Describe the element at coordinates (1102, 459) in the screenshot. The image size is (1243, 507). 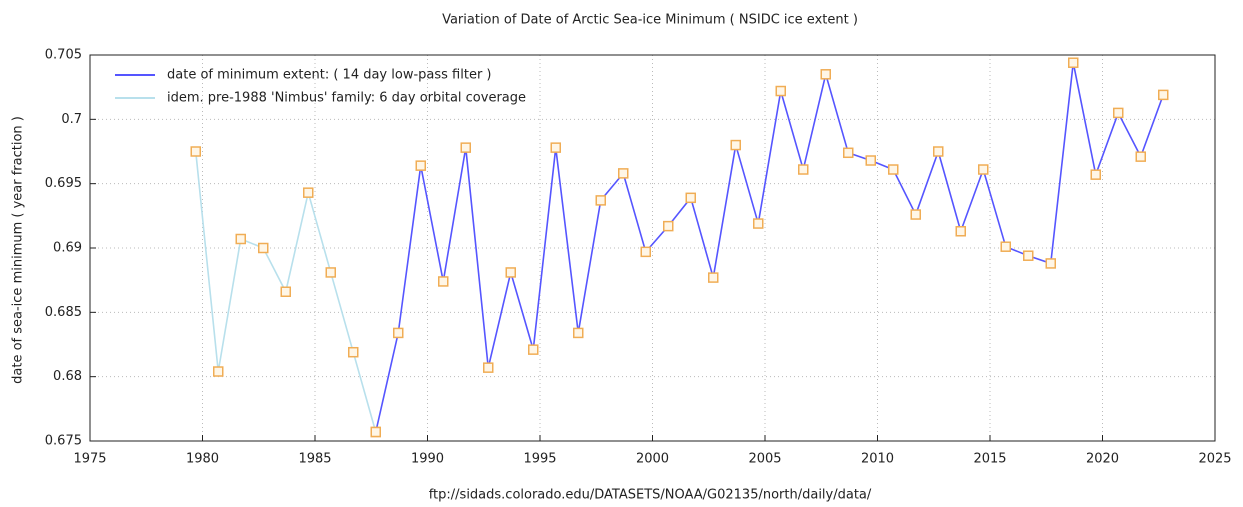
I see `x-tick-label: 2020` at that location.